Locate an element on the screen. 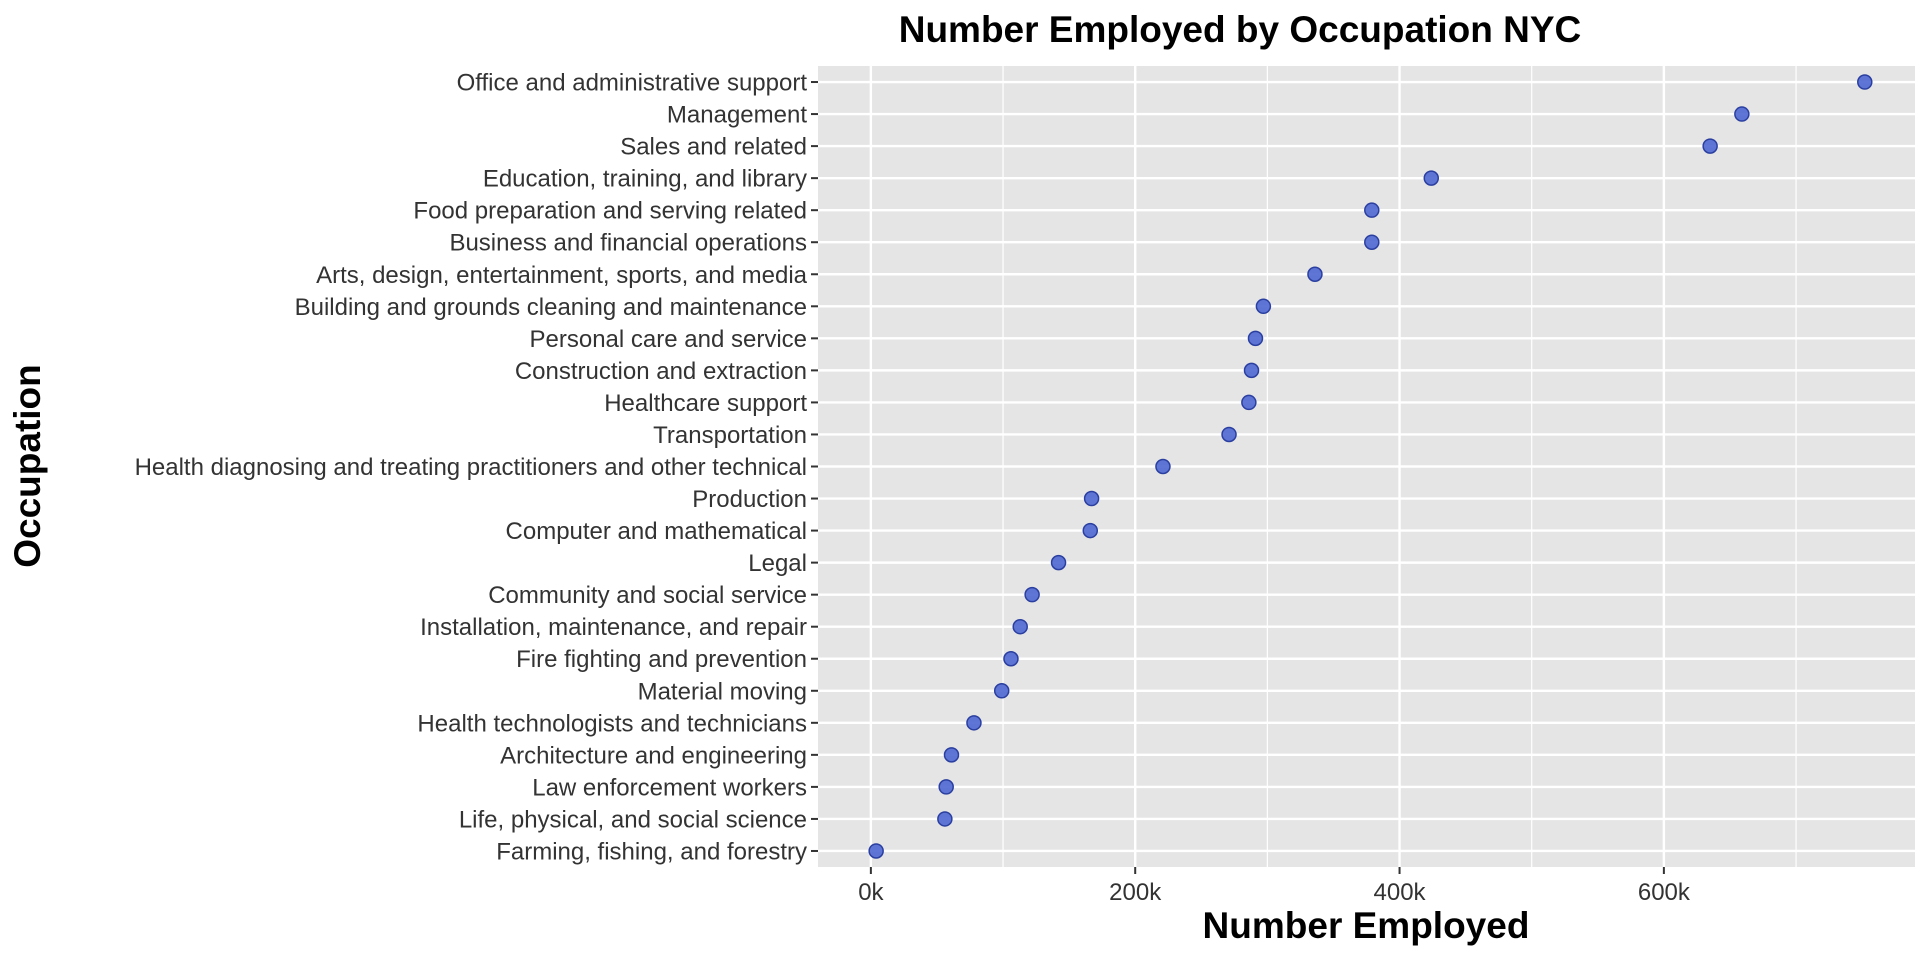 The width and height of the screenshot is (1920, 960). y-tick-label-10: Healthcare support is located at coordinates (705, 403).